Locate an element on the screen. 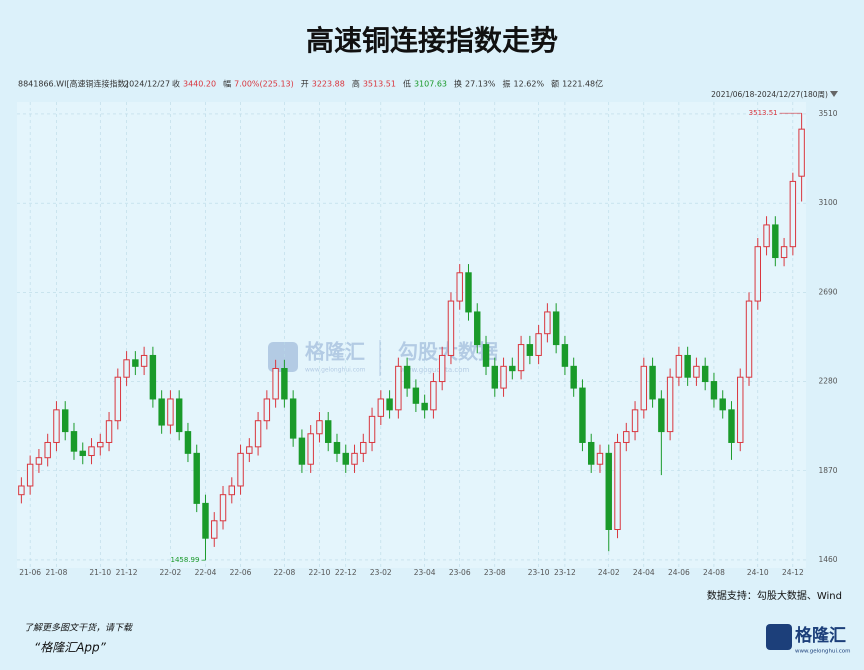 The height and width of the screenshot is (670, 864). x-tick-label: 24-06 is located at coordinates (679, 572).